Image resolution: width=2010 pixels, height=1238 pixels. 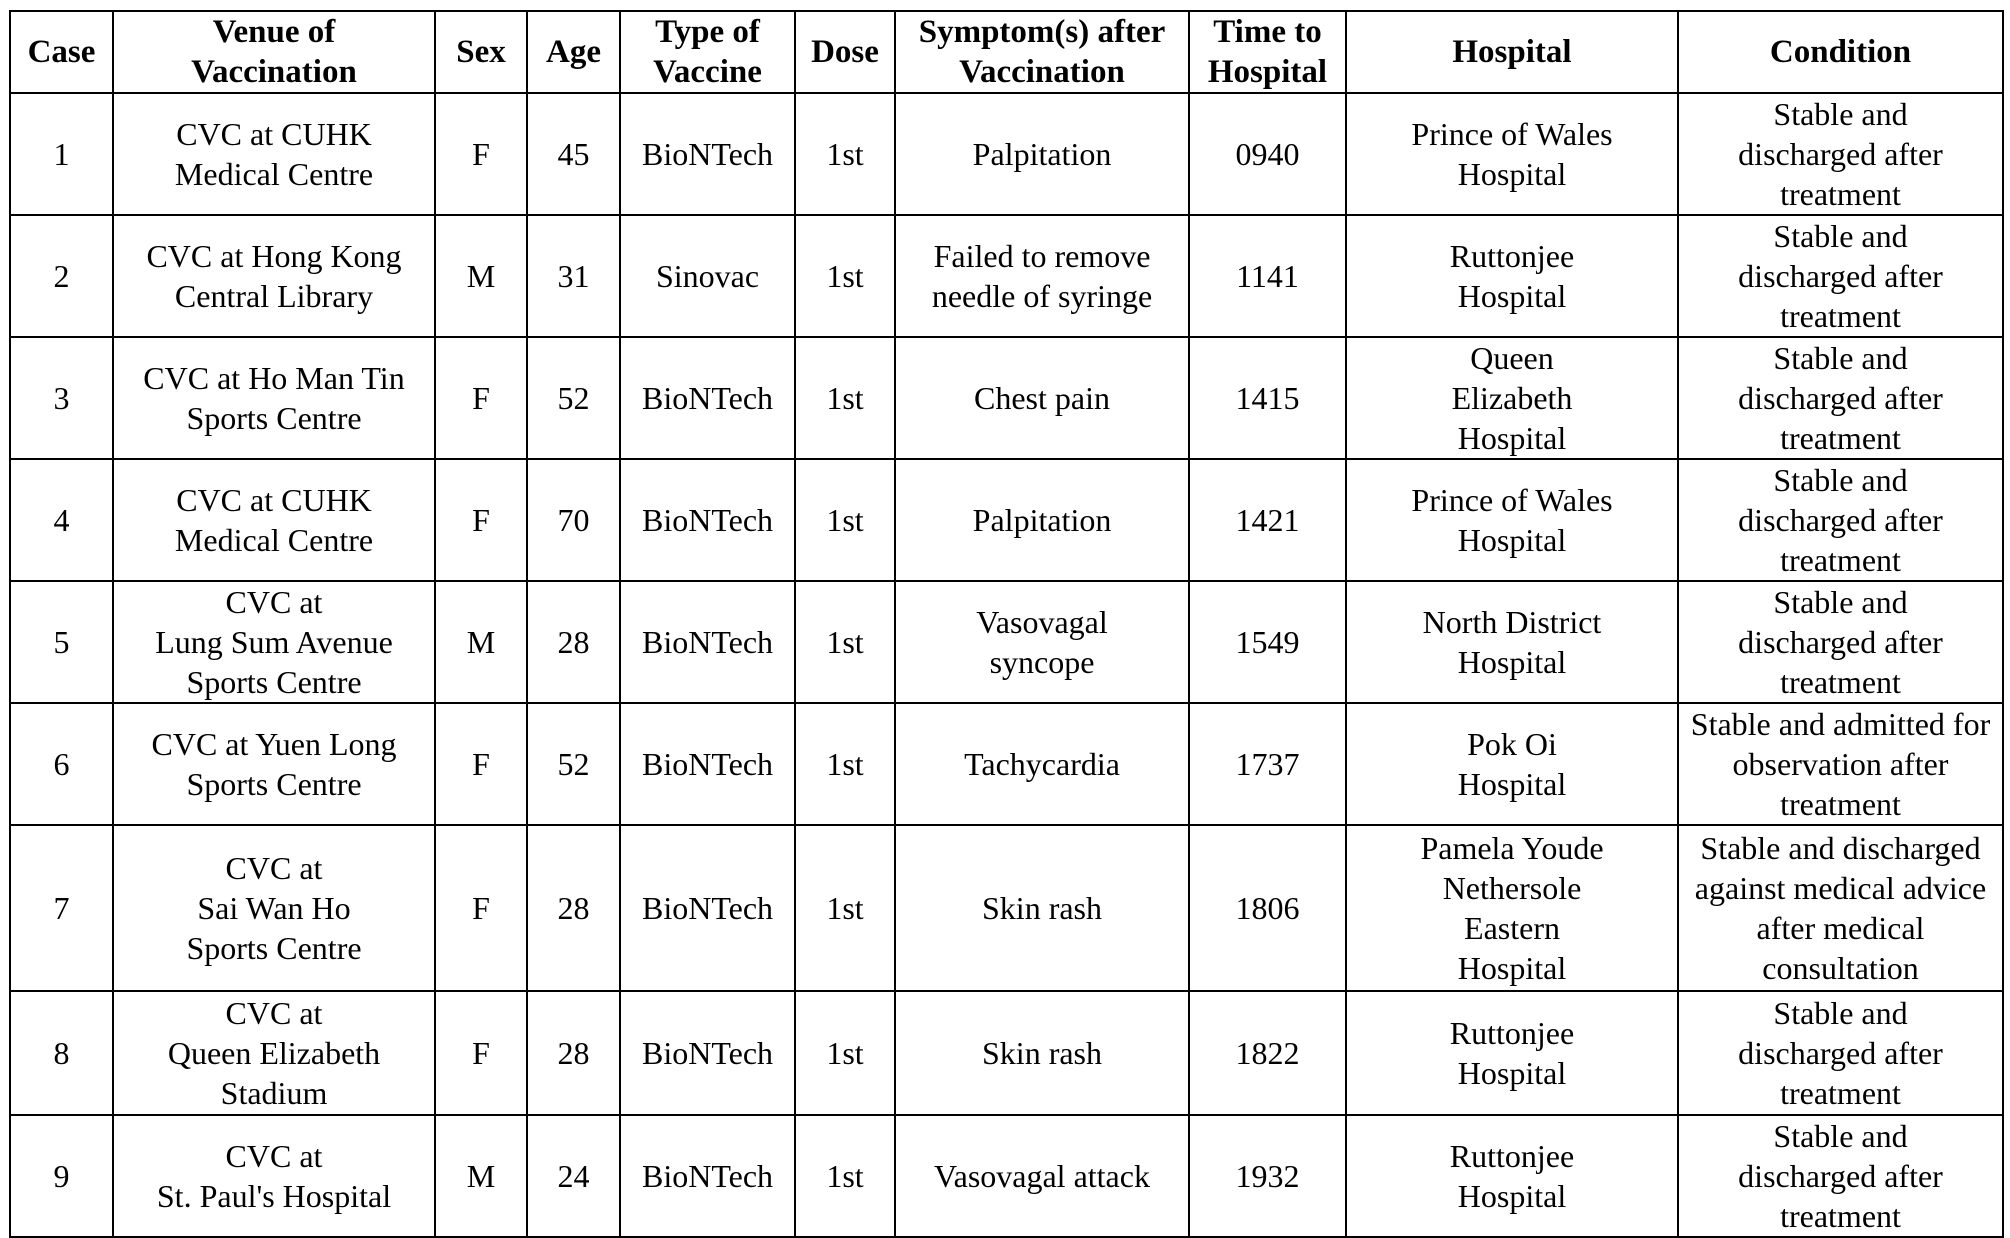 I want to click on hospital-cell: North District Hospital, so click(x=1512, y=642).